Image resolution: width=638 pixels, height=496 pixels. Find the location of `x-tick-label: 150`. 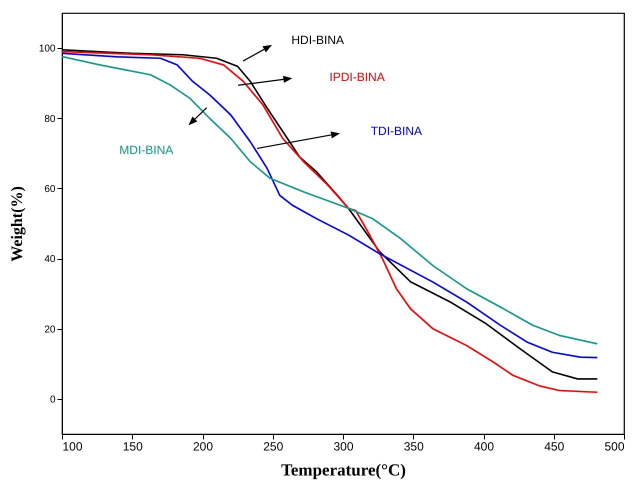

x-tick-label: 150 is located at coordinates (133, 447).